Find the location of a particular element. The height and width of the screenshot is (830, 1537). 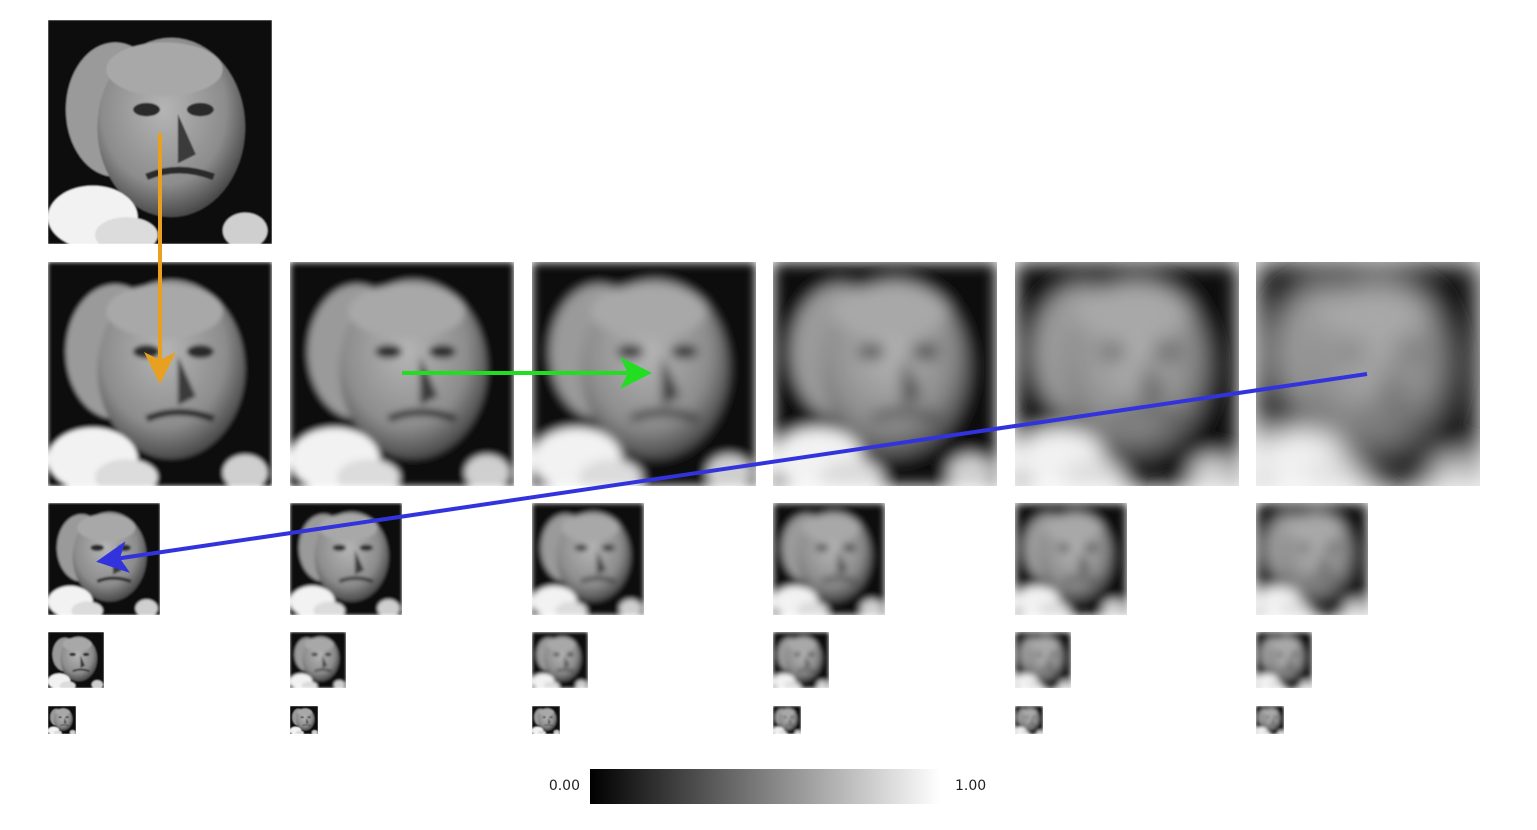

colorbar-max-label: 1.00 is located at coordinates (970, 786).